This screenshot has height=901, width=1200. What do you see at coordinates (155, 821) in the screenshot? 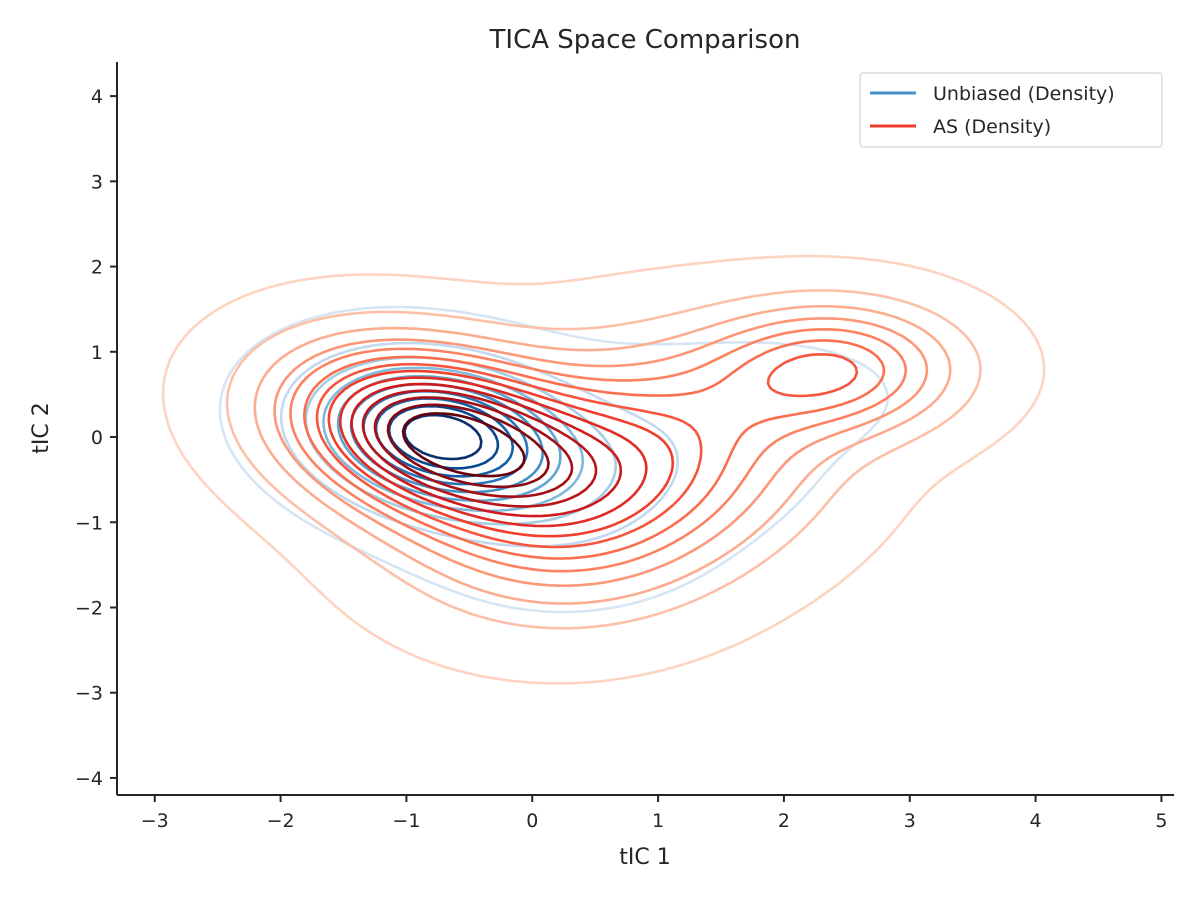
I see `x-tick-label: −3` at bounding box center [155, 821].